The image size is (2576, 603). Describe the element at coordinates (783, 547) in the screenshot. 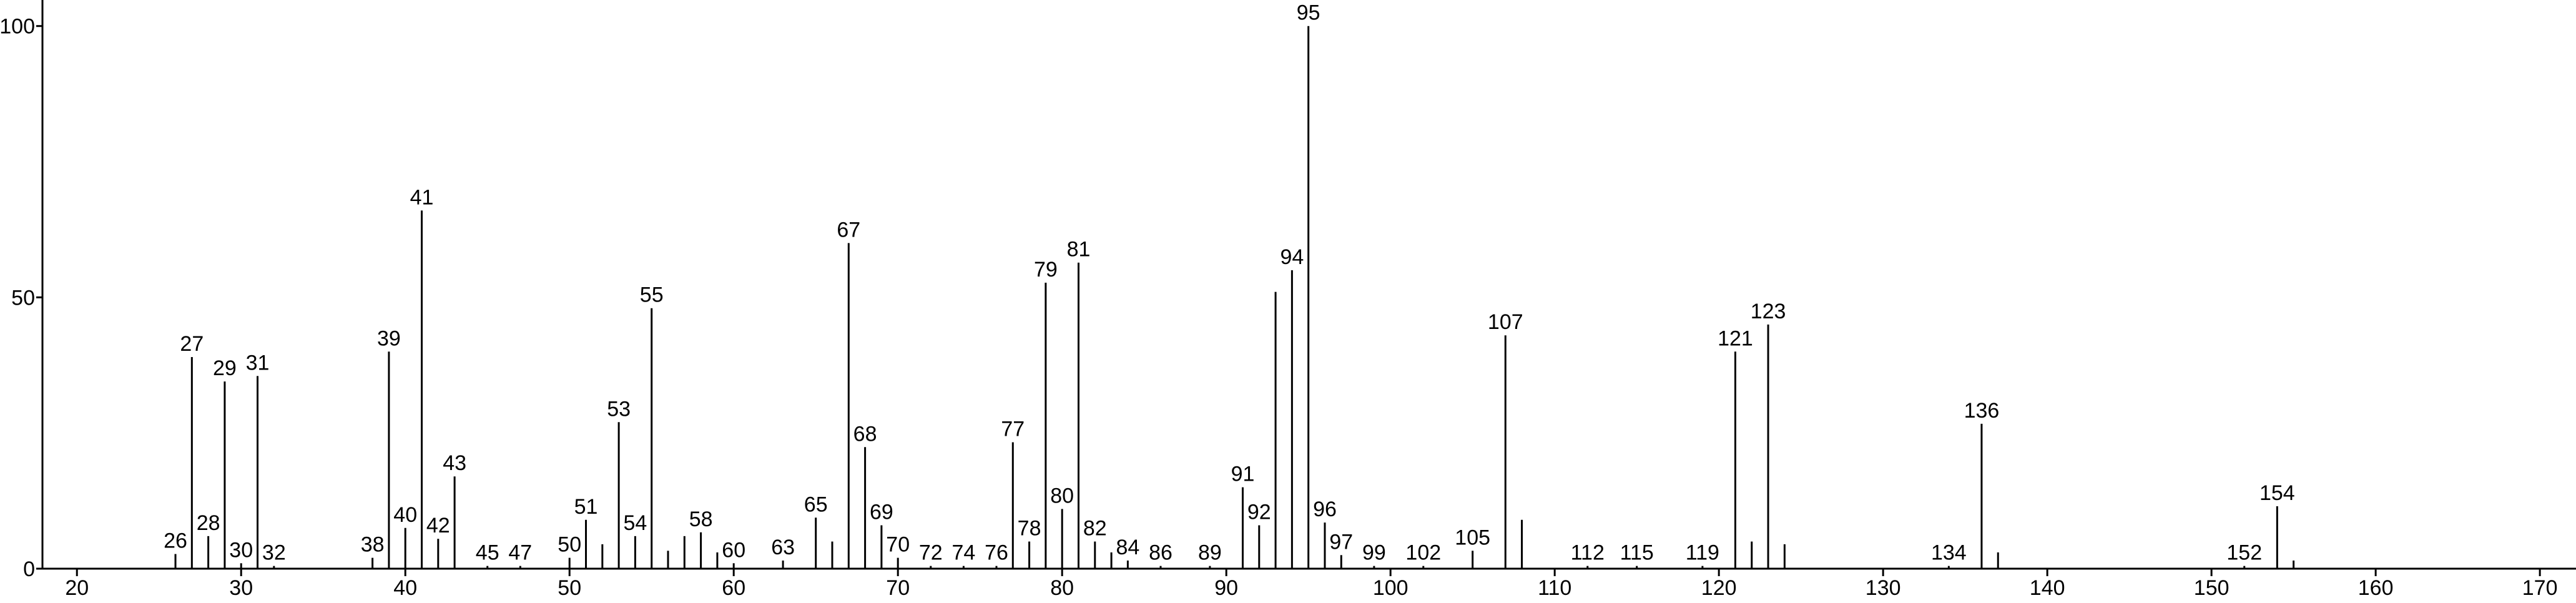

I see `peak-label: 63` at that location.